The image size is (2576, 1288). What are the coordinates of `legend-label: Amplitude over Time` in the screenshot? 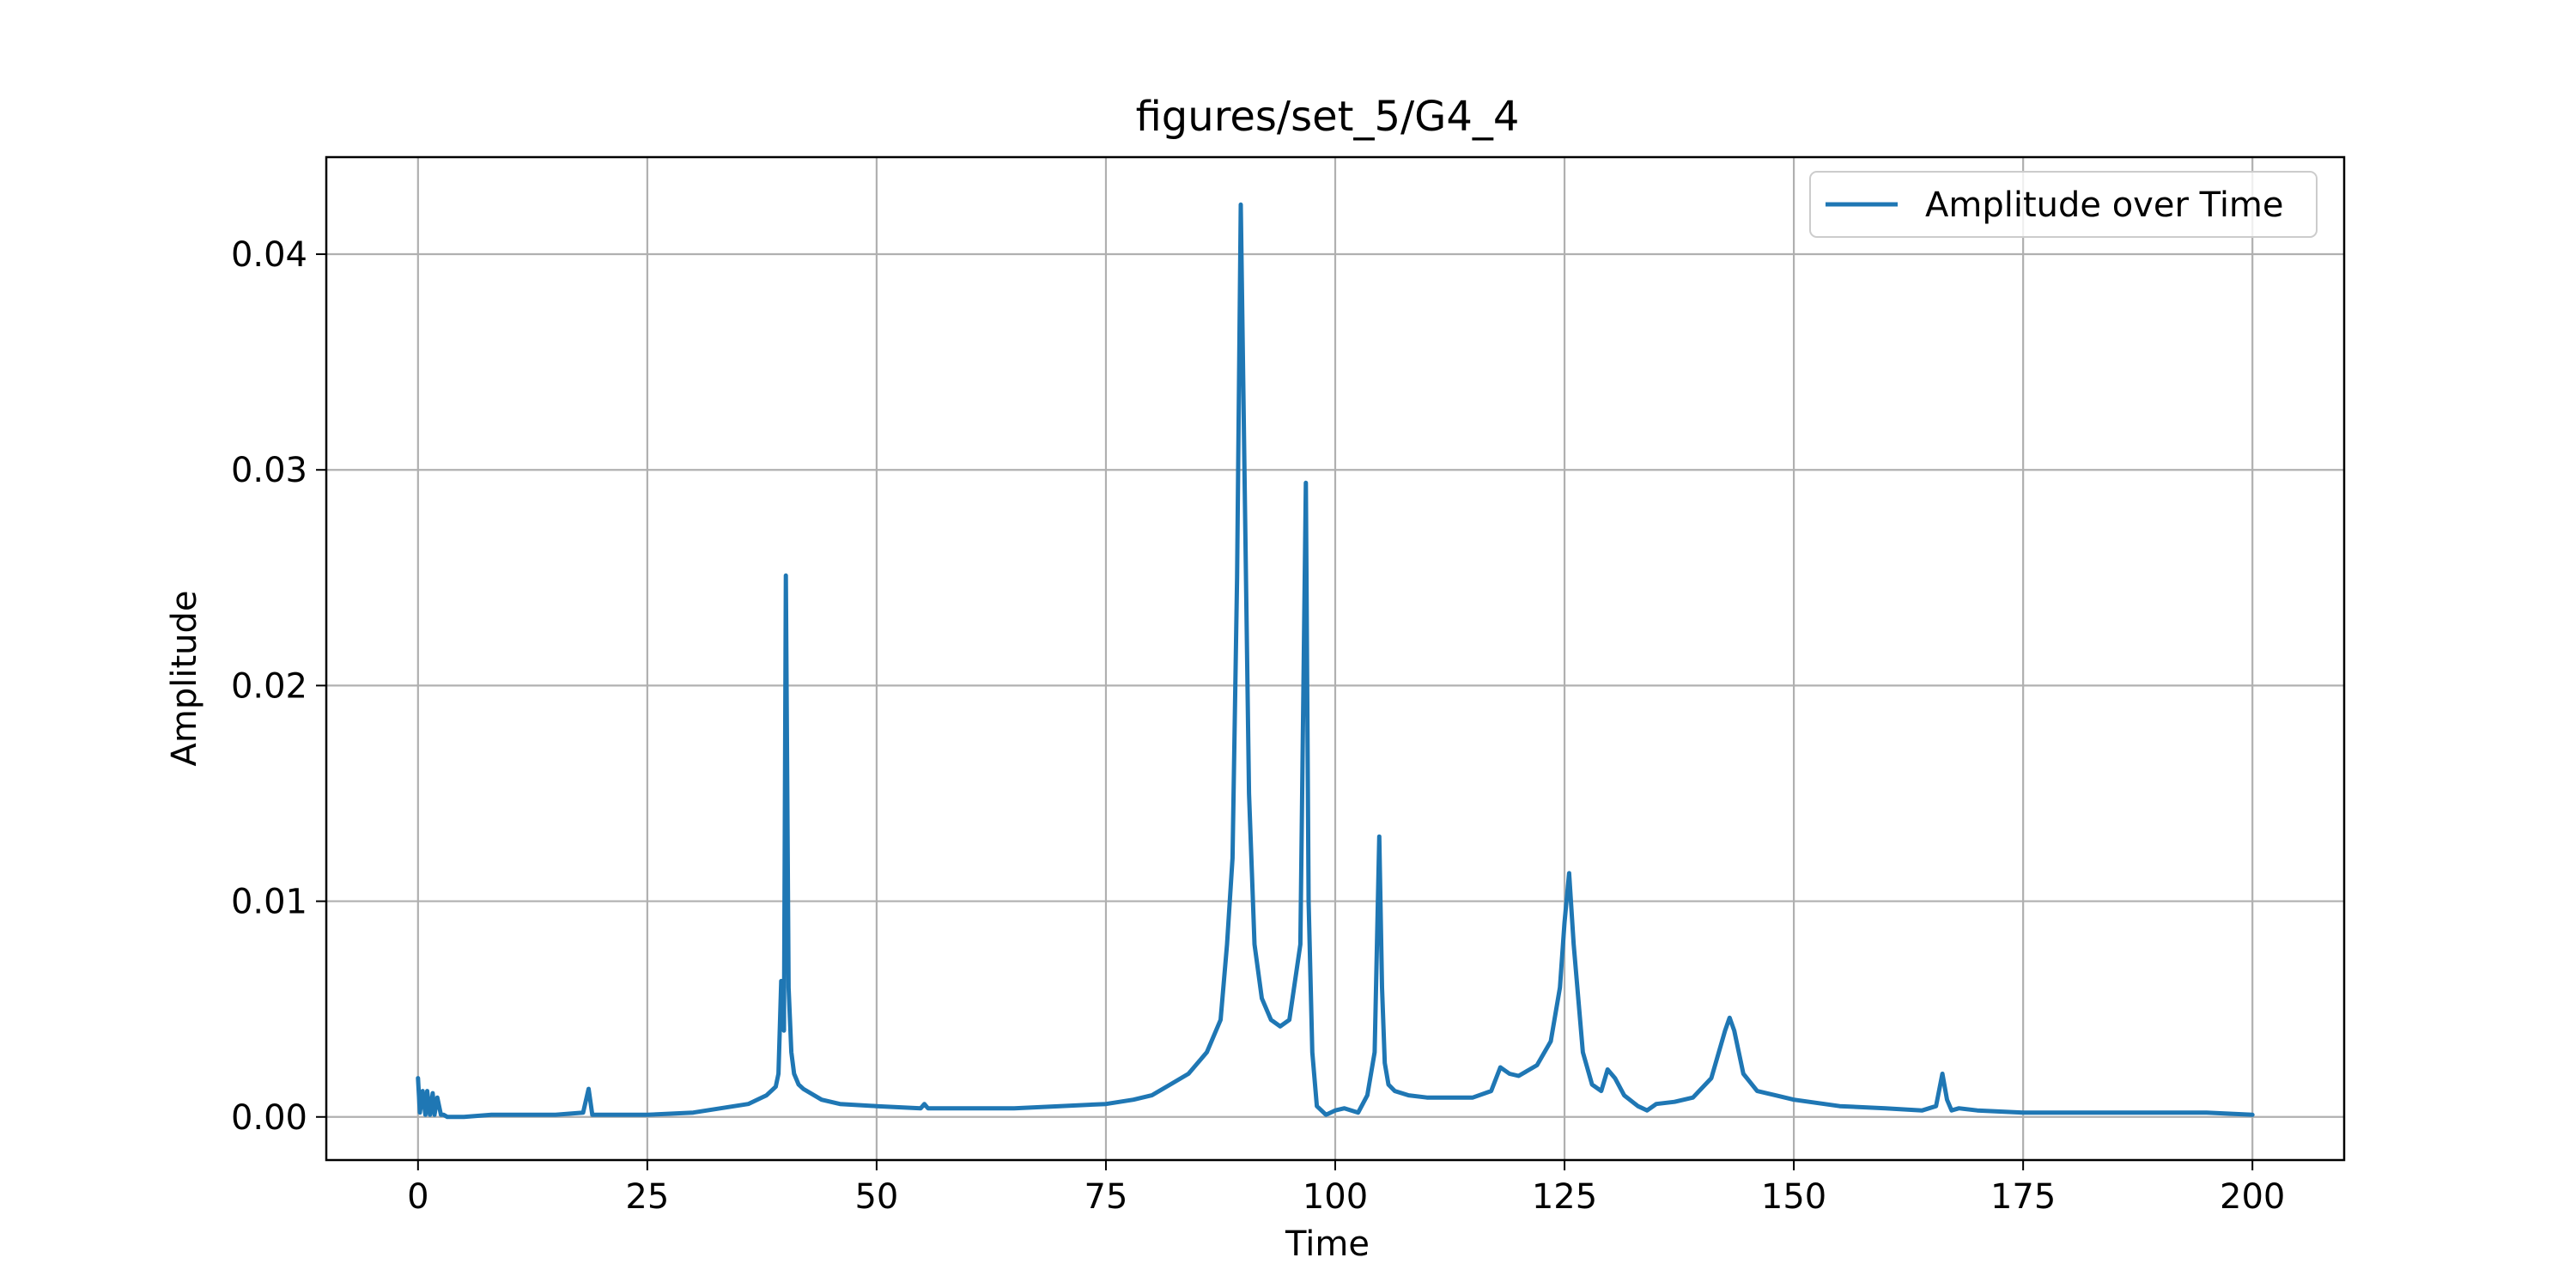 It's located at (2104, 205).